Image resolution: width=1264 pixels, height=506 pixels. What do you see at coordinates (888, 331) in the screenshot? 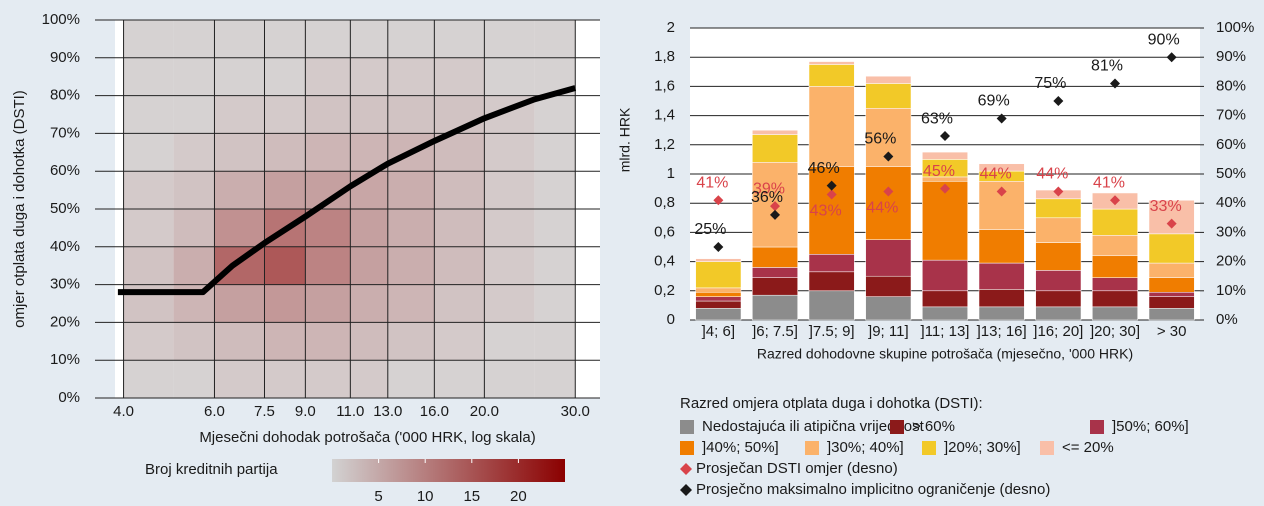
I see `x-tick-label: ]9; 11]` at bounding box center [888, 331].